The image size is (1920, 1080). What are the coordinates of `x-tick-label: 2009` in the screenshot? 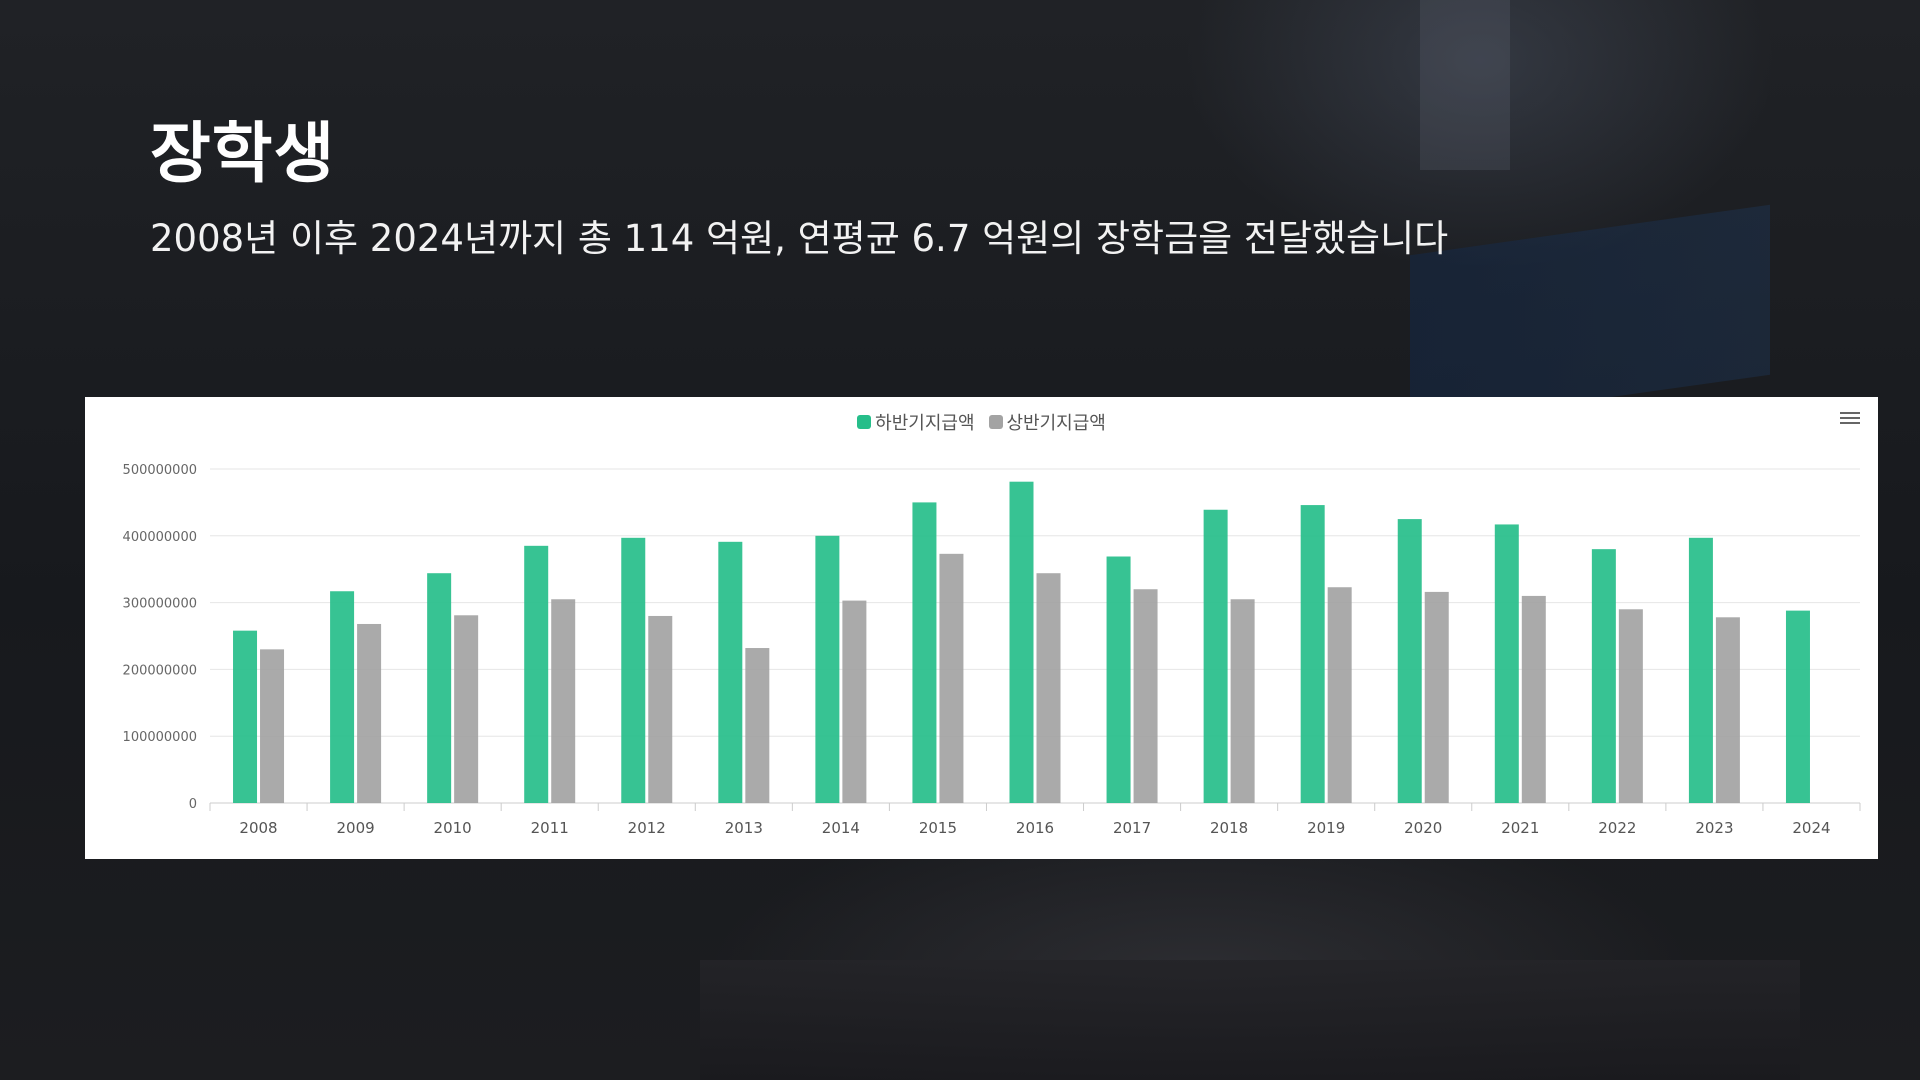 It's located at (355, 828).